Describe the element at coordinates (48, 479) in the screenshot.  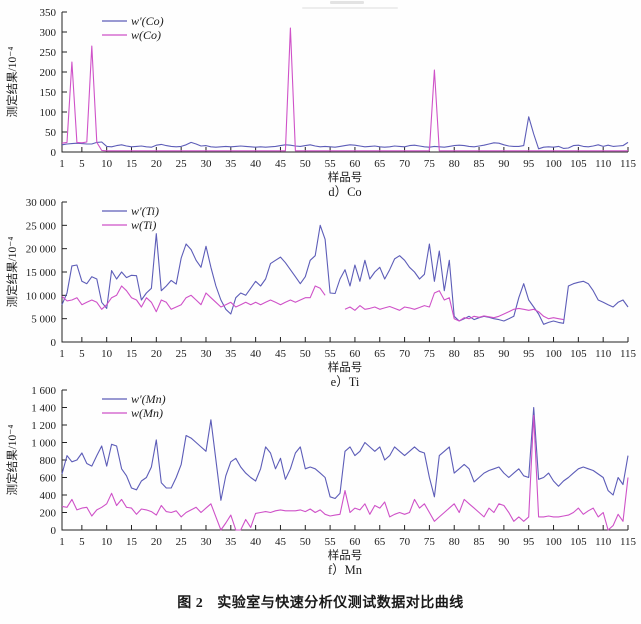
I see `y-tick-label: 600` at that location.